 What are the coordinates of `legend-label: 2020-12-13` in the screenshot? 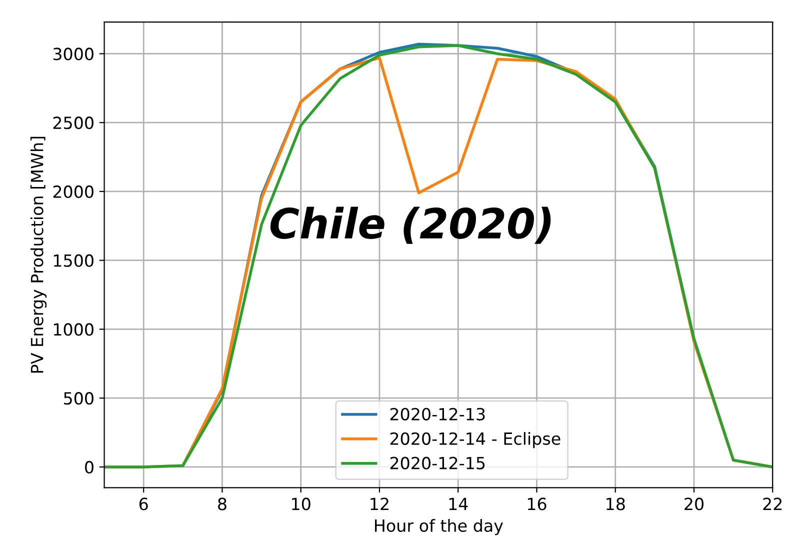 It's located at (437, 414).